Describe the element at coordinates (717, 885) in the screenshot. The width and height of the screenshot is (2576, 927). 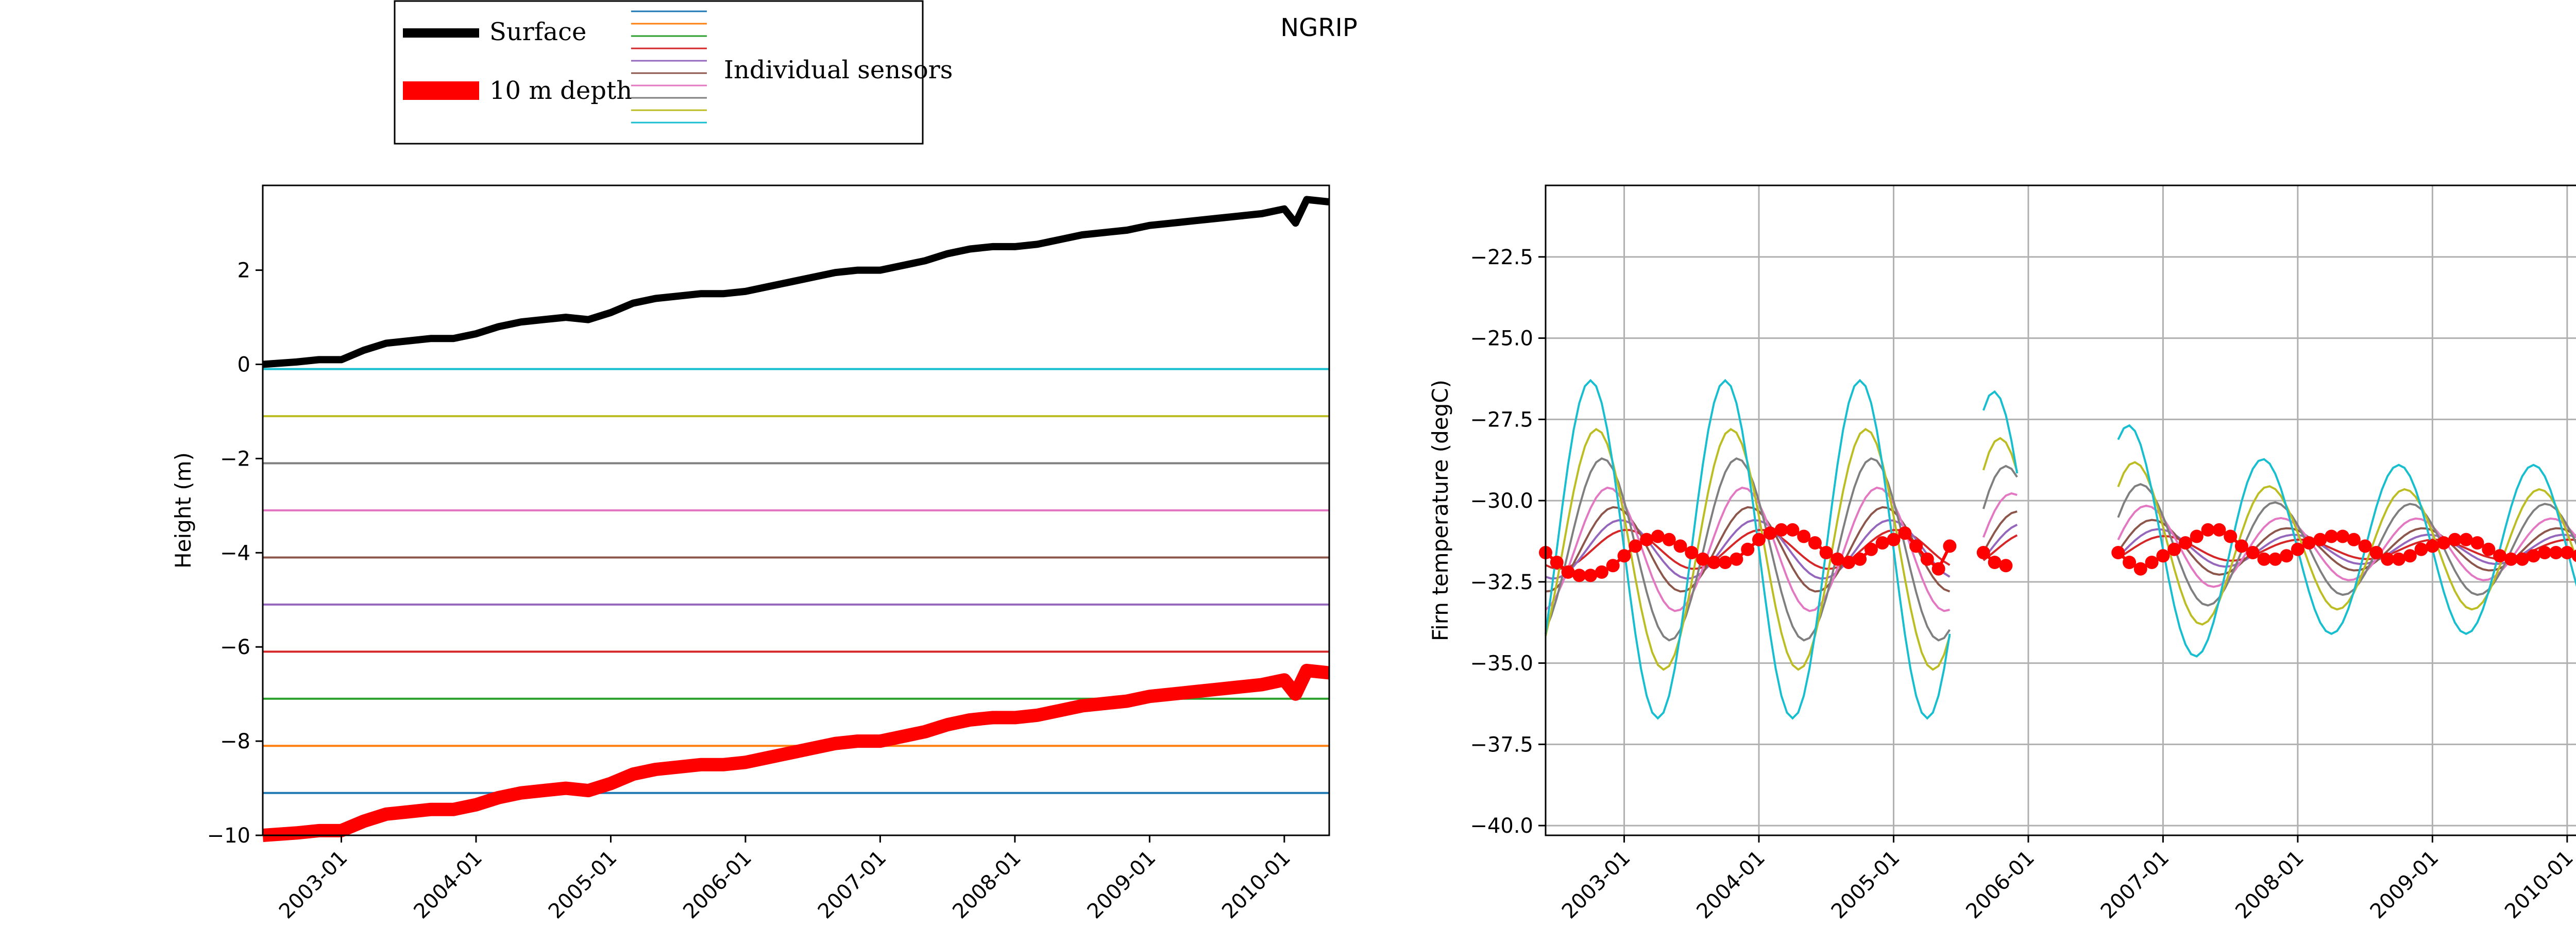
I see `x-tick-label: 2006-01` at that location.